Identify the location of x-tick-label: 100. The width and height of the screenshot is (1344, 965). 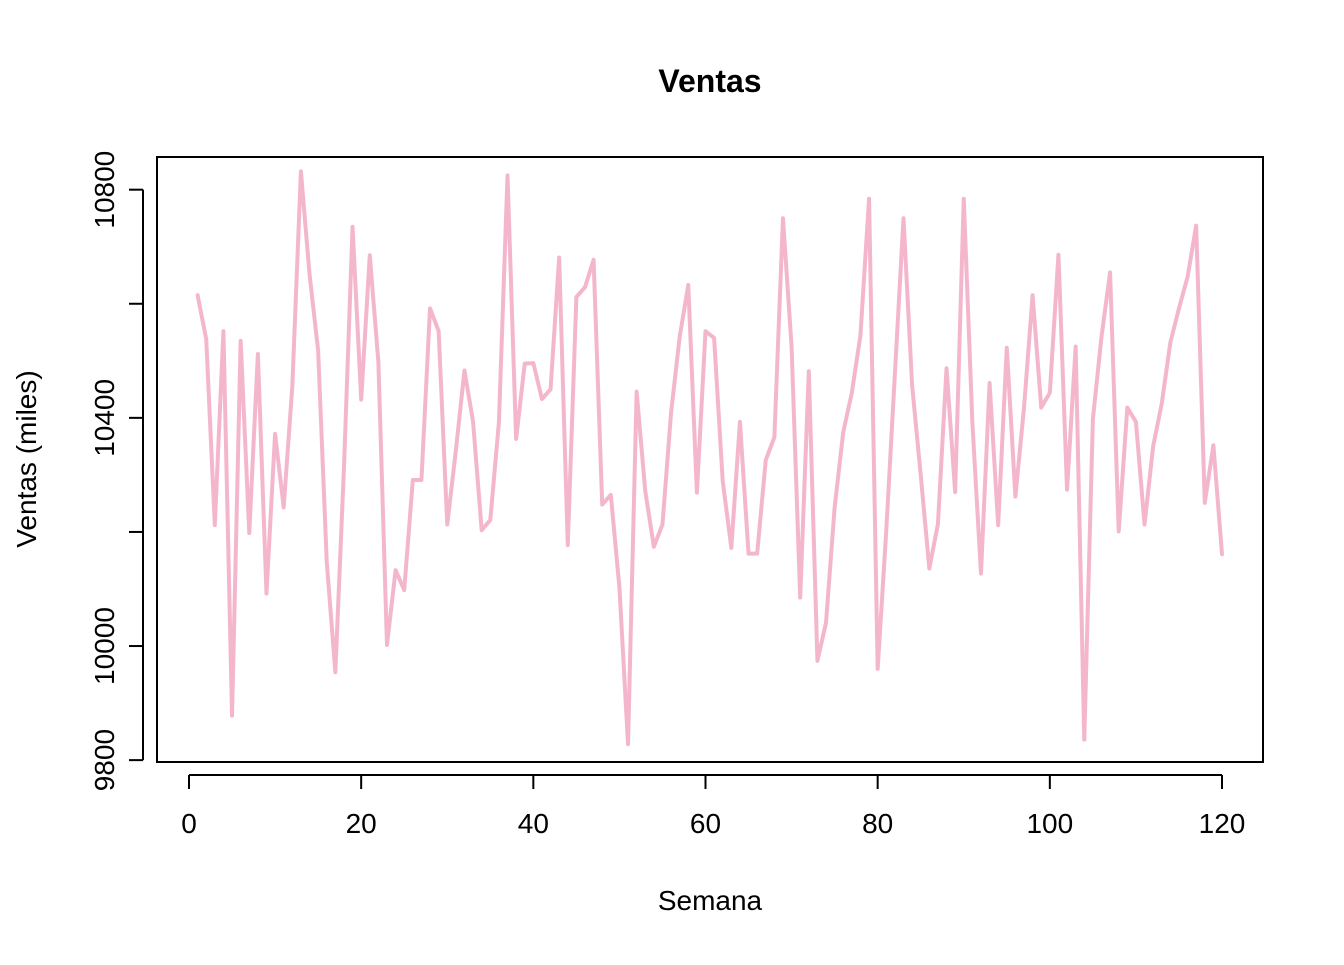
(1049, 823).